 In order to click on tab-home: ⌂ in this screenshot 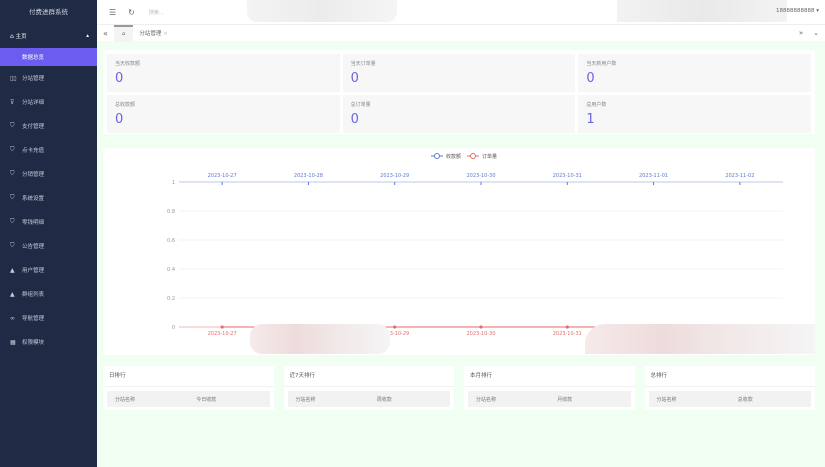, I will do `click(123, 33)`.